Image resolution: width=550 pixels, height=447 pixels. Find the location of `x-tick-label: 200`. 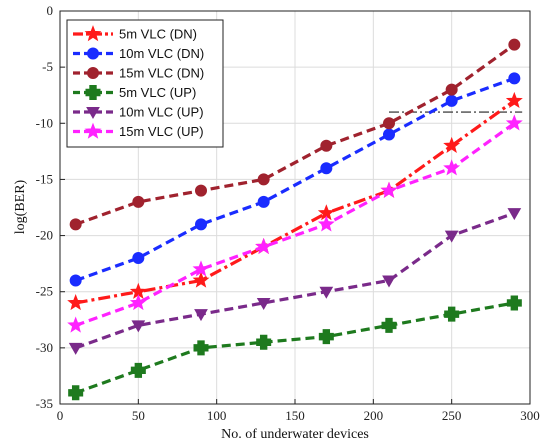

x-tick-label: 200 is located at coordinates (374, 415).